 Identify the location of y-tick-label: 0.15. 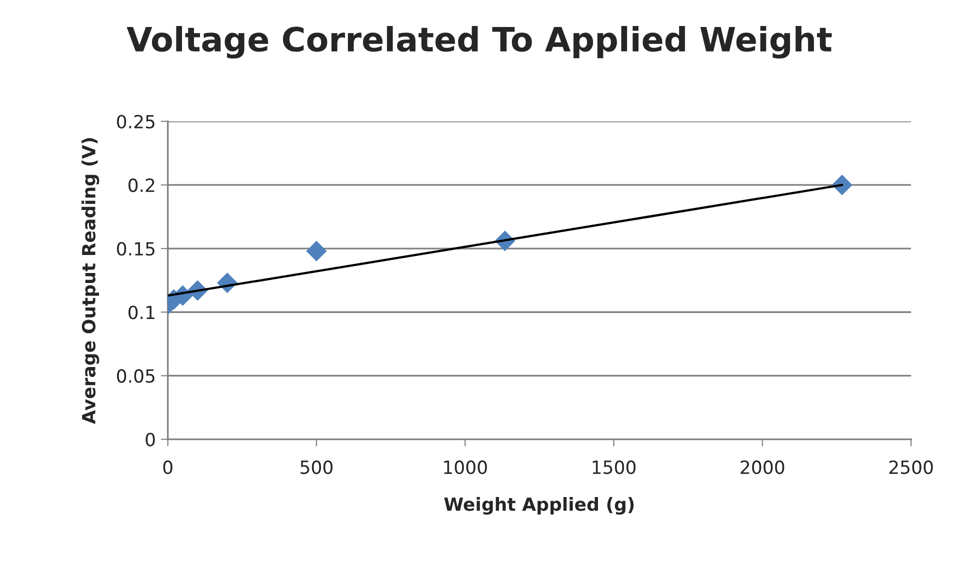
(135, 249).